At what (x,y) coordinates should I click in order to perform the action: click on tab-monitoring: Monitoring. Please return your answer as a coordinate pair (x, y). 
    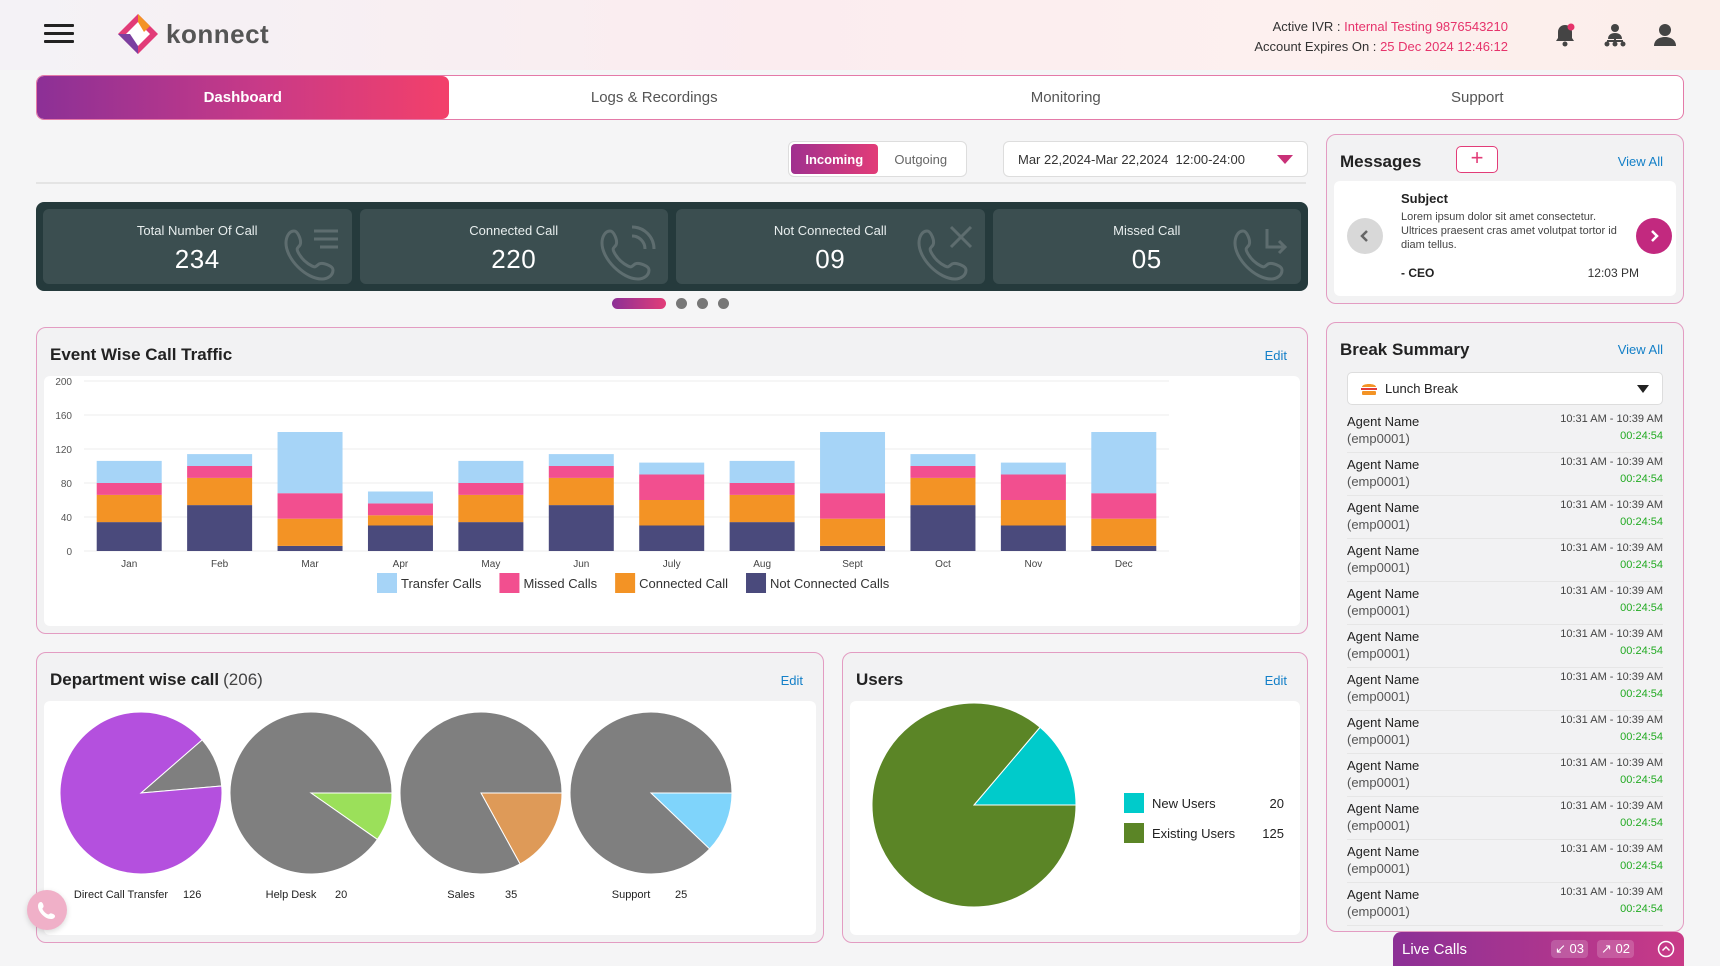
    Looking at the image, I should click on (1065, 97).